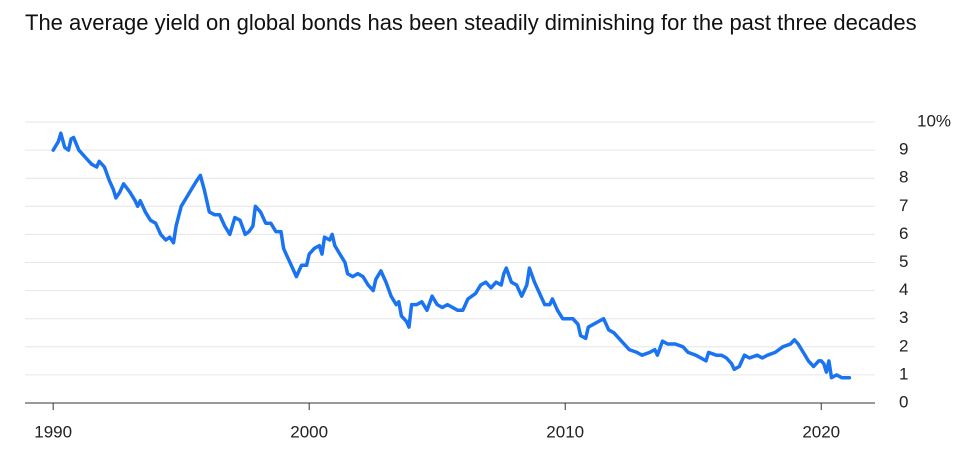  Describe the element at coordinates (903, 233) in the screenshot. I see `y-tick-label: 6` at that location.